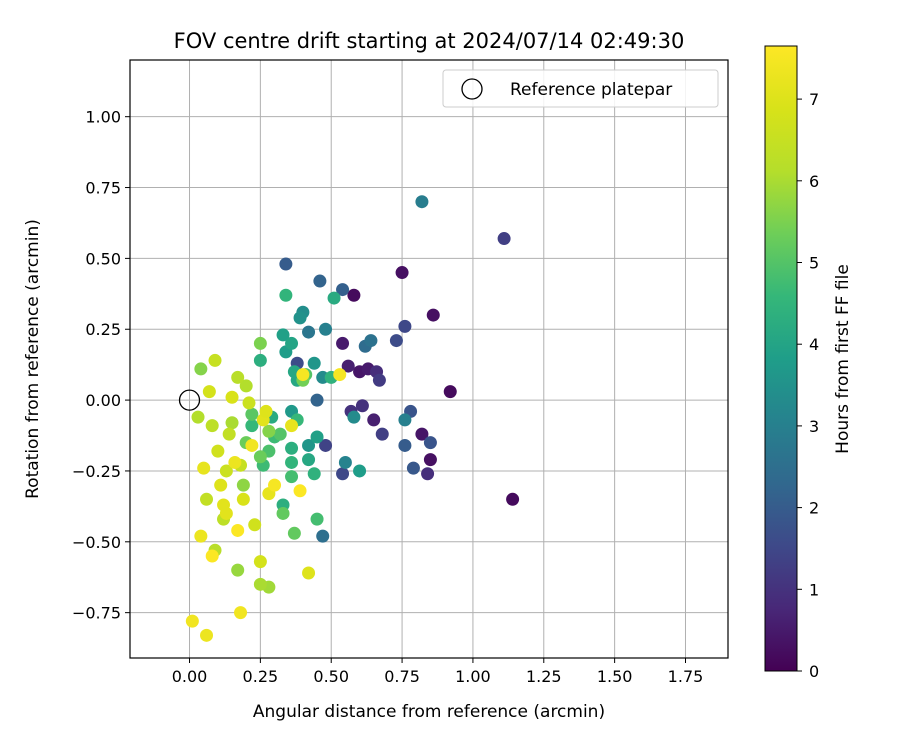 This screenshot has width=900, height=750. Describe the element at coordinates (544, 676) in the screenshot. I see `x-tick-label: 1.25` at that location.